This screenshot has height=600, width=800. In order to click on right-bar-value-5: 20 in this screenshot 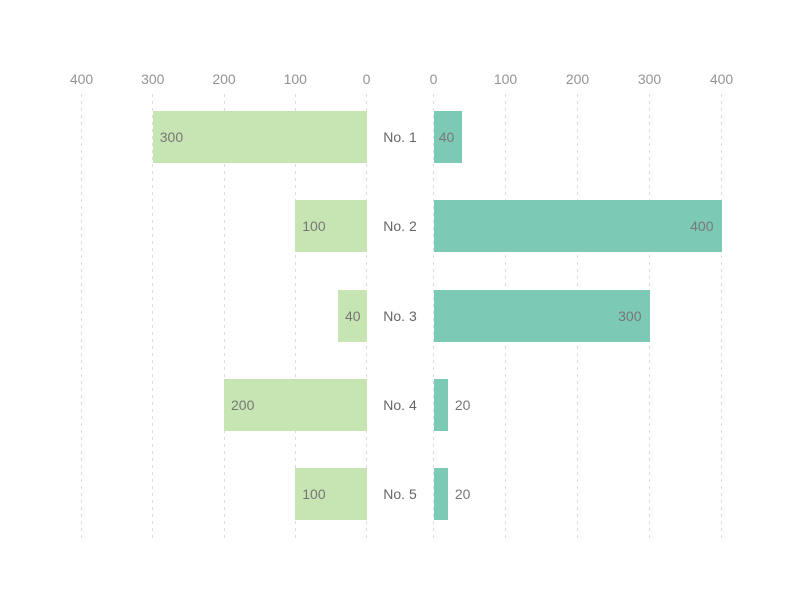, I will do `click(462, 494)`.